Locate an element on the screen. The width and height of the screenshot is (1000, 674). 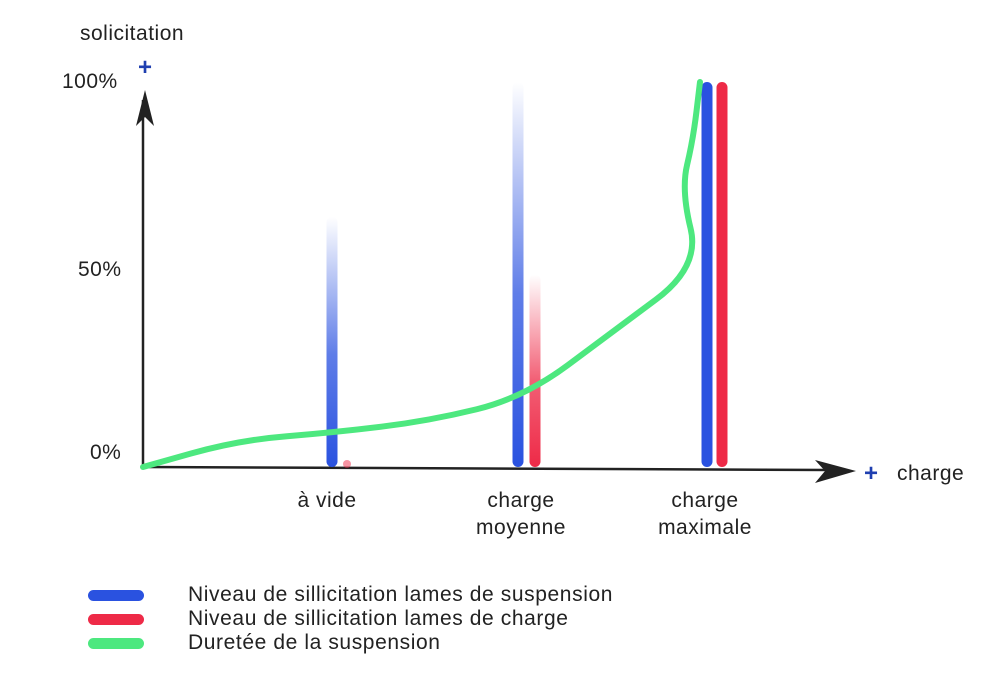
category-label-line: à vide is located at coordinates (327, 500).